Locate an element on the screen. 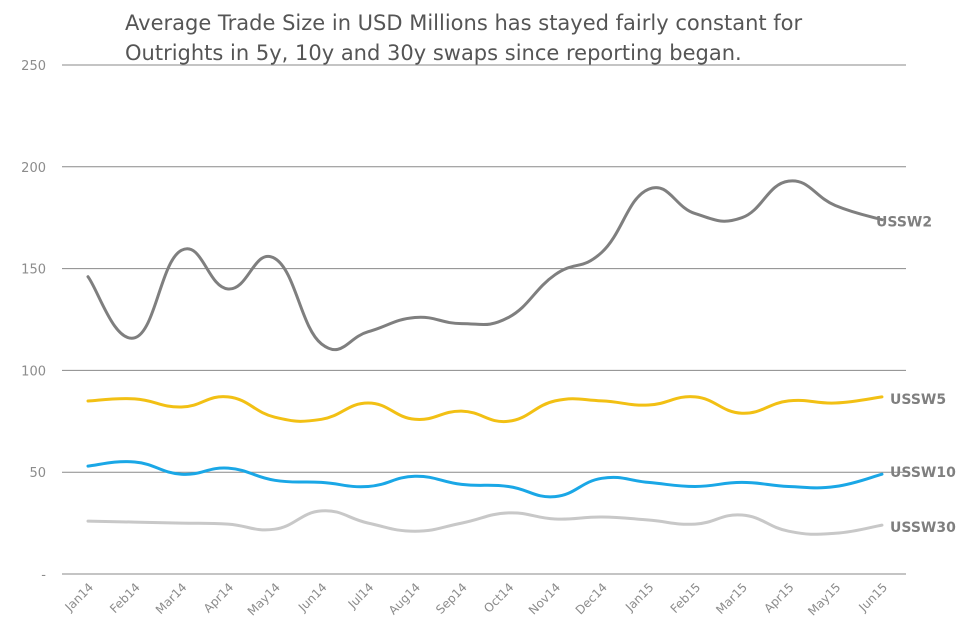  x-tick-label: Jun15 is located at coordinates (872, 597).